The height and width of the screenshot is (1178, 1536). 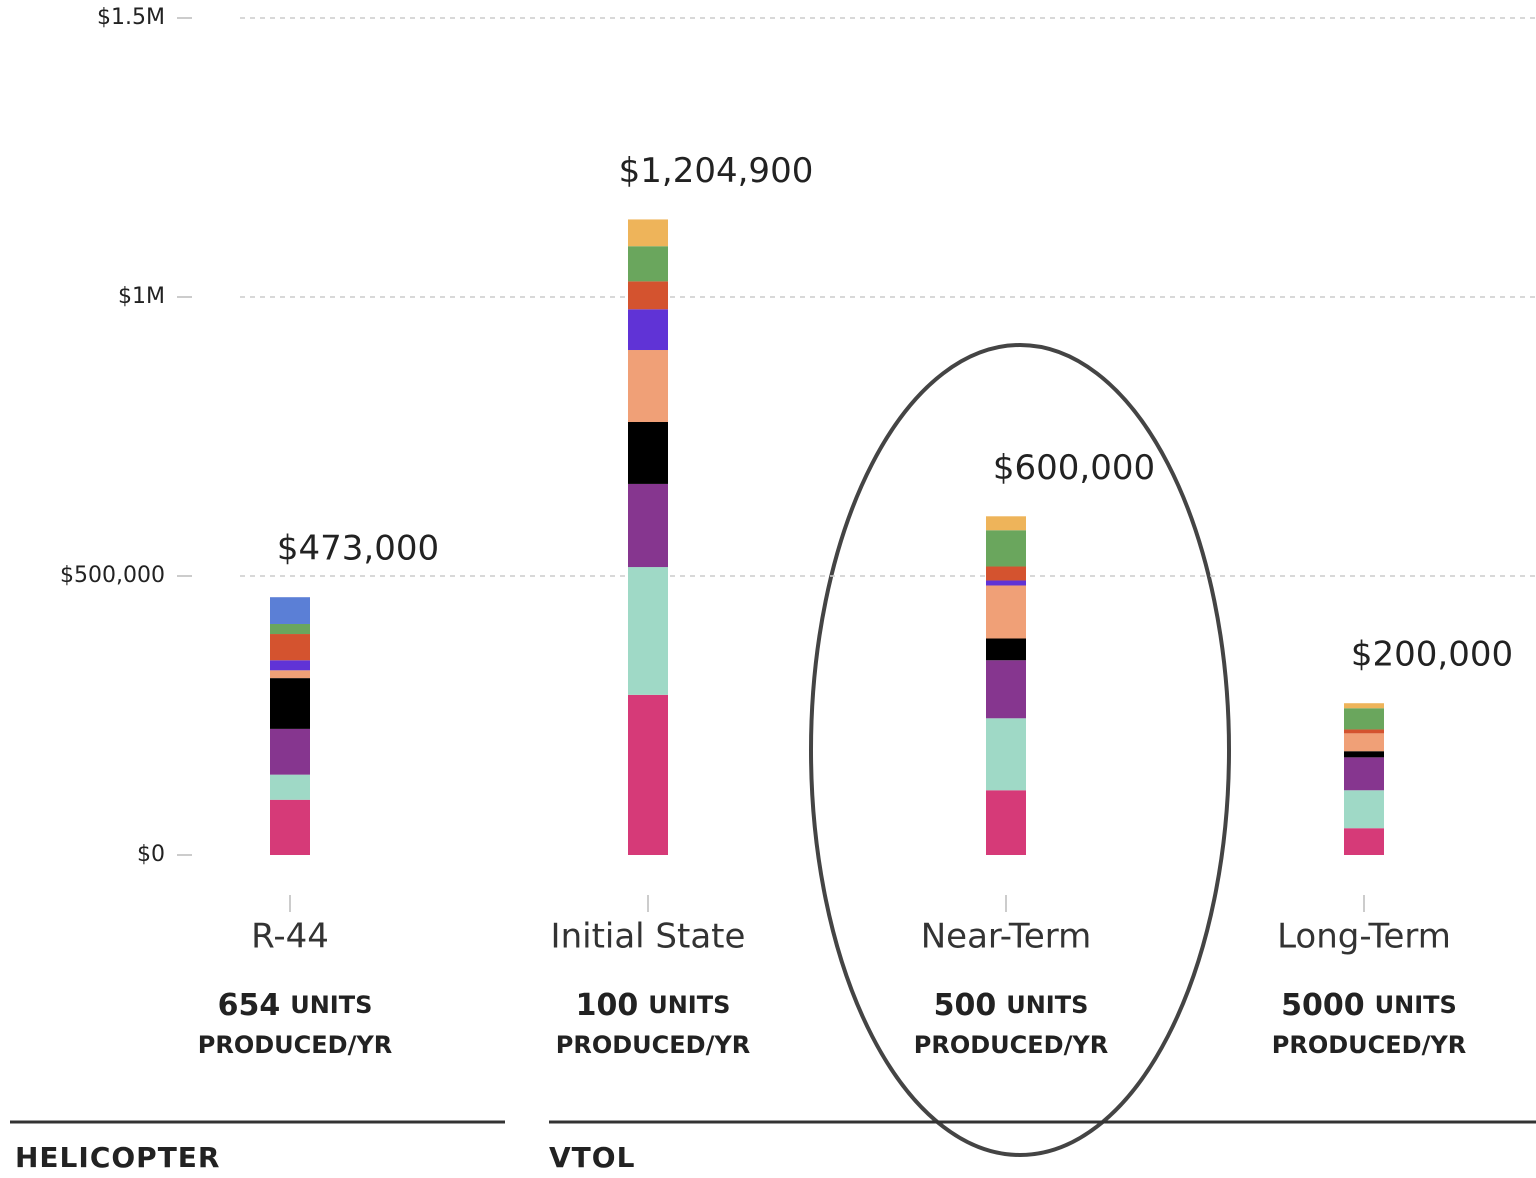 What do you see at coordinates (607, 1005) in the screenshot?
I see `units-count: 100` at bounding box center [607, 1005].